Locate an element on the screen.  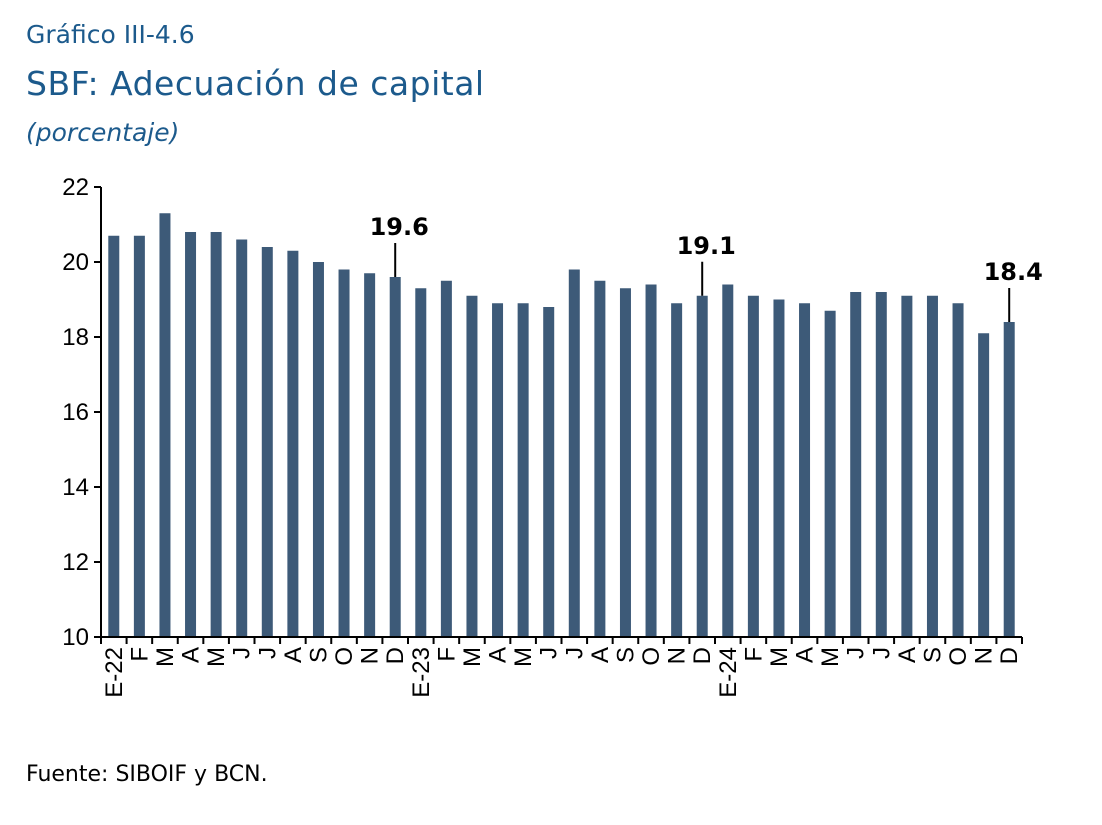
y-tick-label: 14 is located at coordinates (75, 487).